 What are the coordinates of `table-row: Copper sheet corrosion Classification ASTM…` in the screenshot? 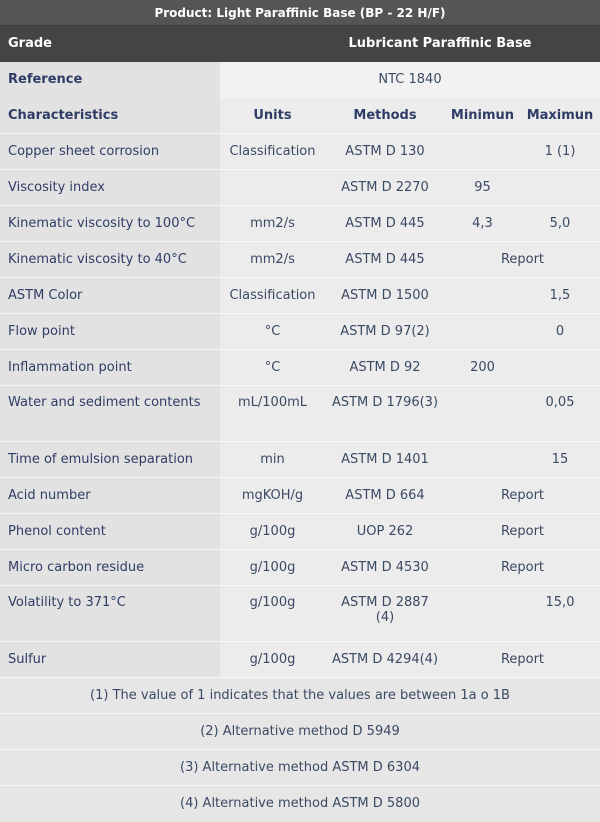 It's located at (300, 151).